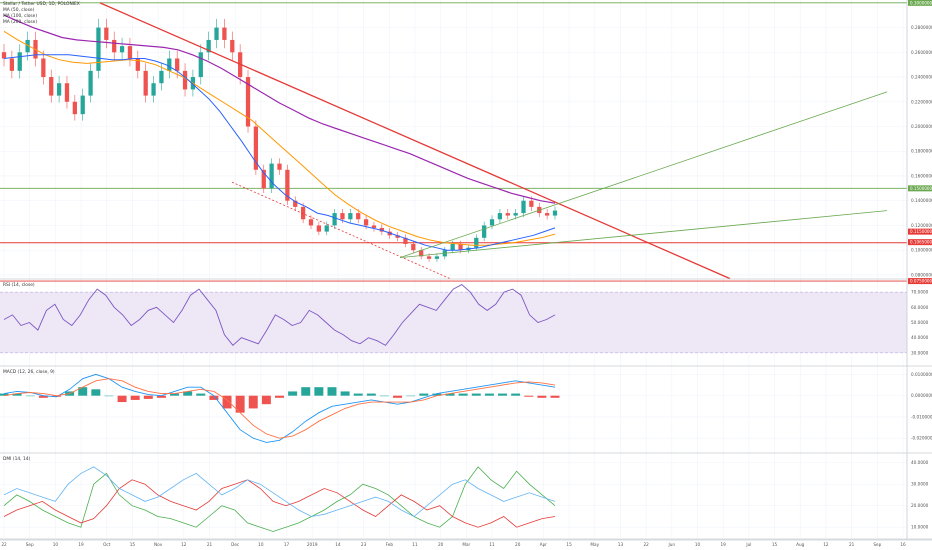 Image resolution: width=932 pixels, height=550 pixels. I want to click on signal-line, so click(279, 408).